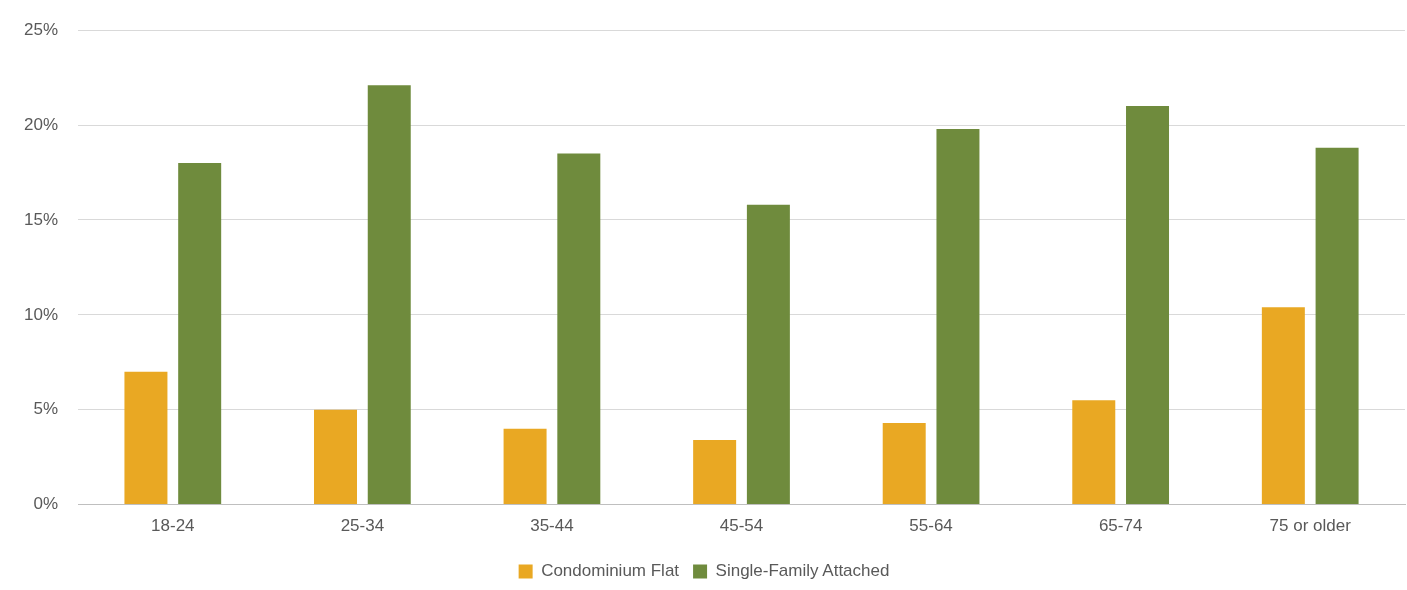  I want to click on x-tick-label: 35-44, so click(552, 526).